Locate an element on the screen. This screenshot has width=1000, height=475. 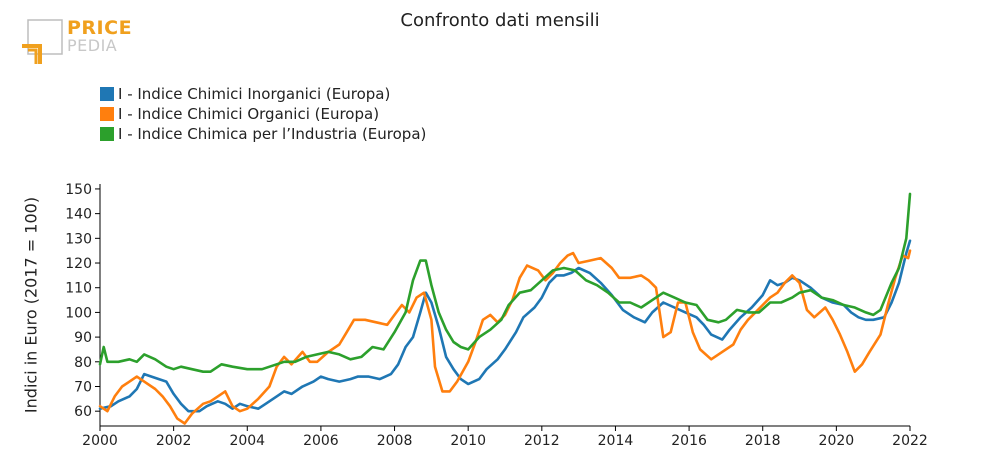
legend-item-organici: I - Indice Chimici Organici (Europa) is located at coordinates (263, 114).